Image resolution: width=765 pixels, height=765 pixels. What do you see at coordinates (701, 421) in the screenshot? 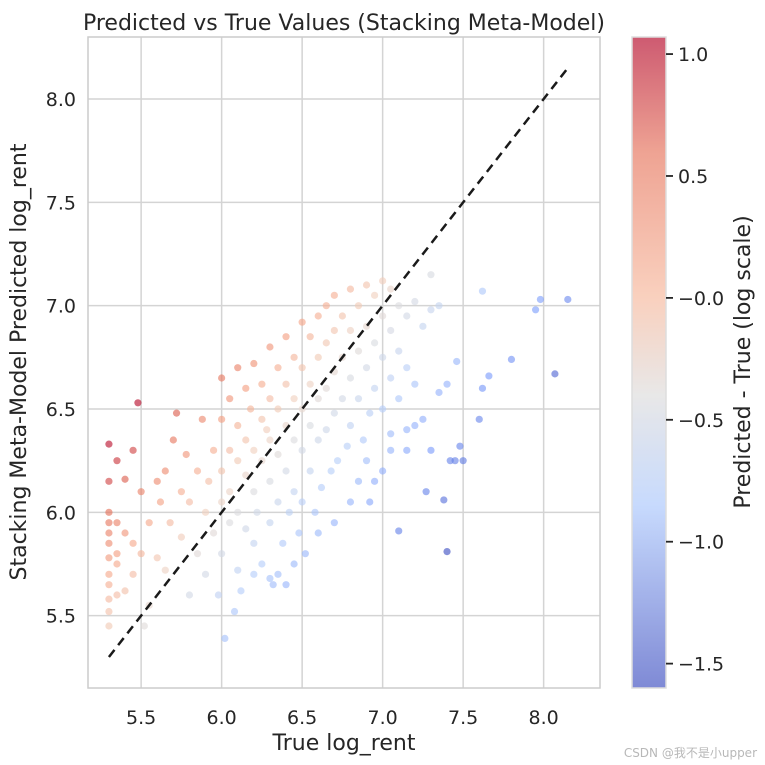
I see `colorbar-tick-label: −0.5` at bounding box center [701, 421].